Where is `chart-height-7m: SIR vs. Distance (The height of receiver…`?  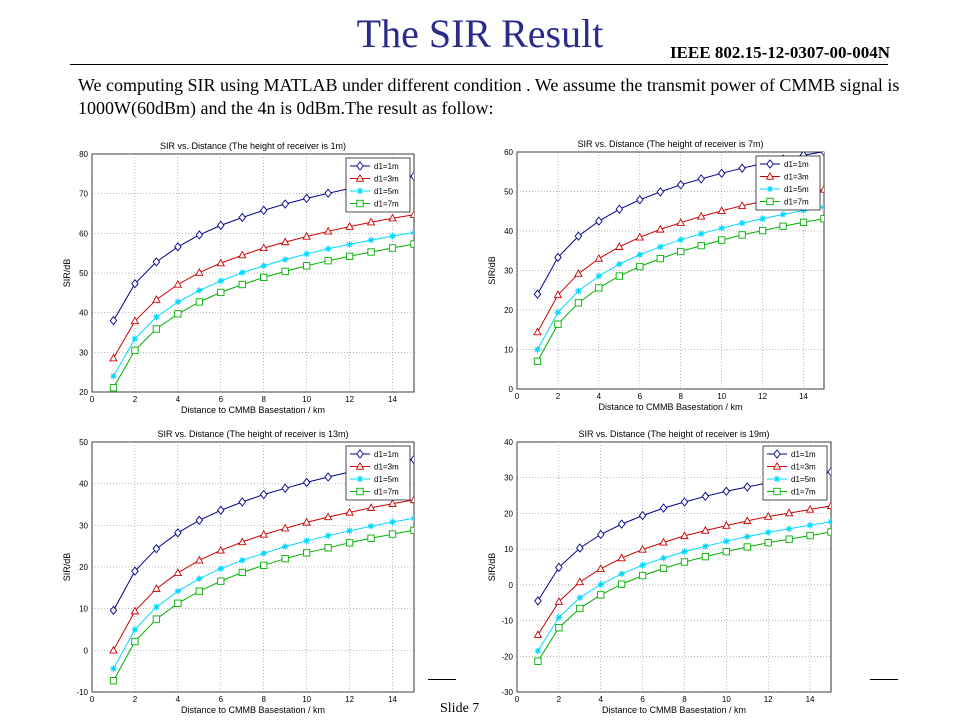 chart-height-7m: SIR vs. Distance (The height of receiver… is located at coordinates (656, 275).